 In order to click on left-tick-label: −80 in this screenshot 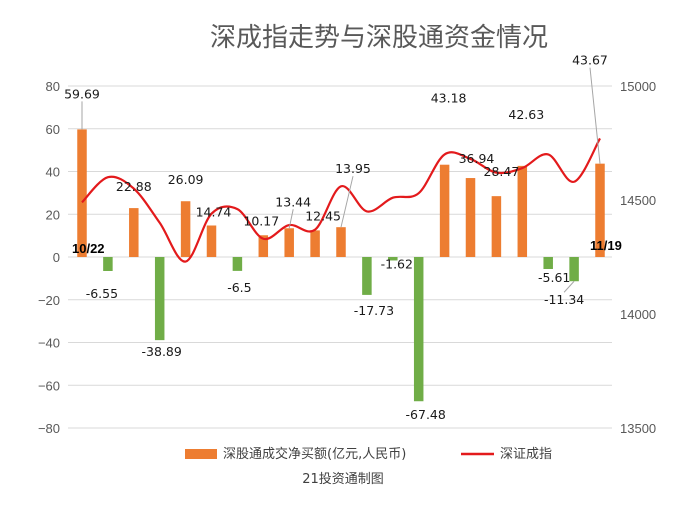, I will do `click(49, 428)`.